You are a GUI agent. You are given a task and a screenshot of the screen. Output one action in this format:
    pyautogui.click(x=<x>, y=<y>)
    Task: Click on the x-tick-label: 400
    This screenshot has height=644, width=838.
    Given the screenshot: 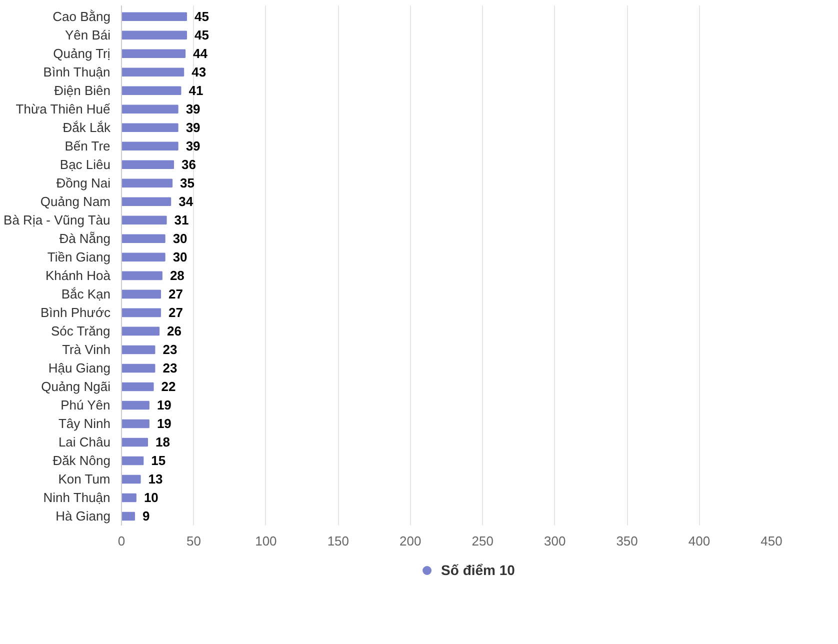 What is the action you would take?
    pyautogui.click(x=699, y=541)
    